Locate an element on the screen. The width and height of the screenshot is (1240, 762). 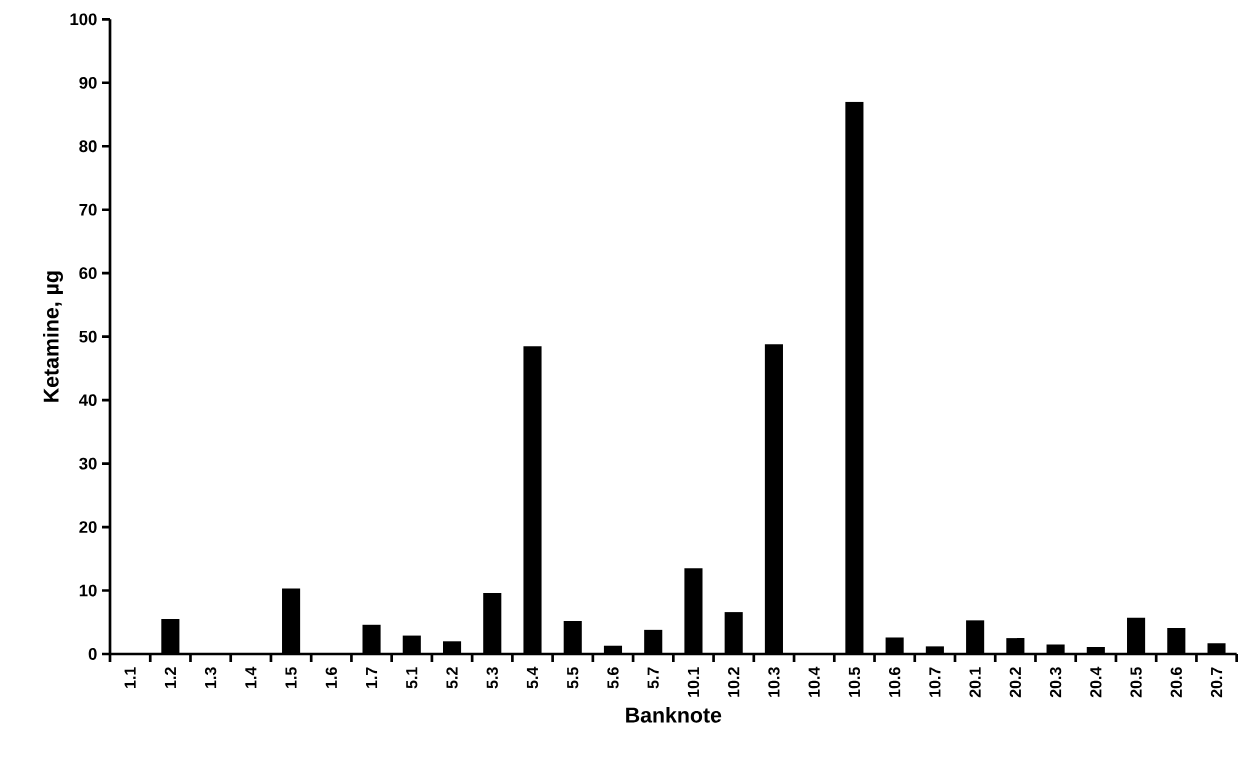
x-tick-label: 10.5 is located at coordinates (854, 682).